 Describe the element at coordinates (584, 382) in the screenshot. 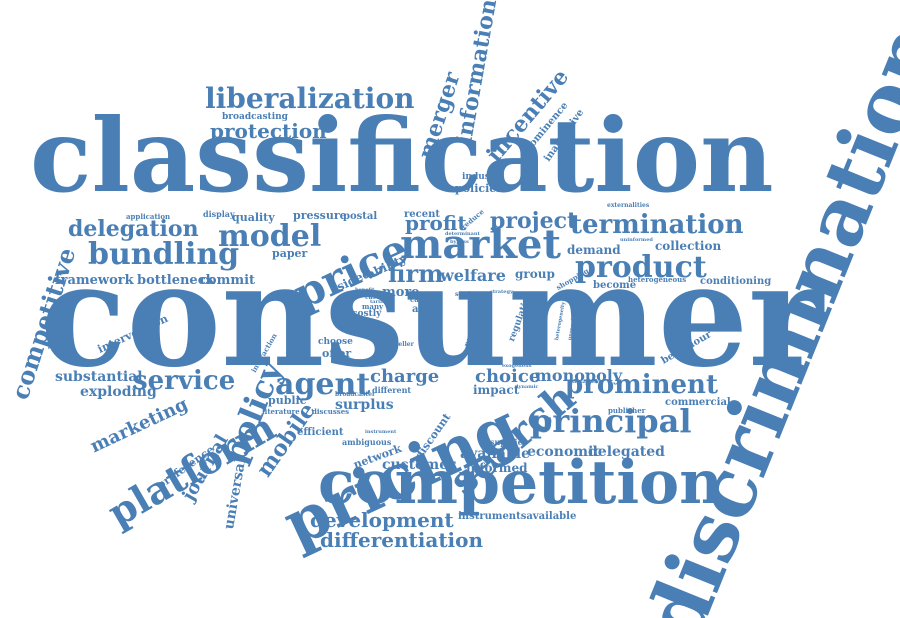

I see `word-transaction: transaction` at that location.